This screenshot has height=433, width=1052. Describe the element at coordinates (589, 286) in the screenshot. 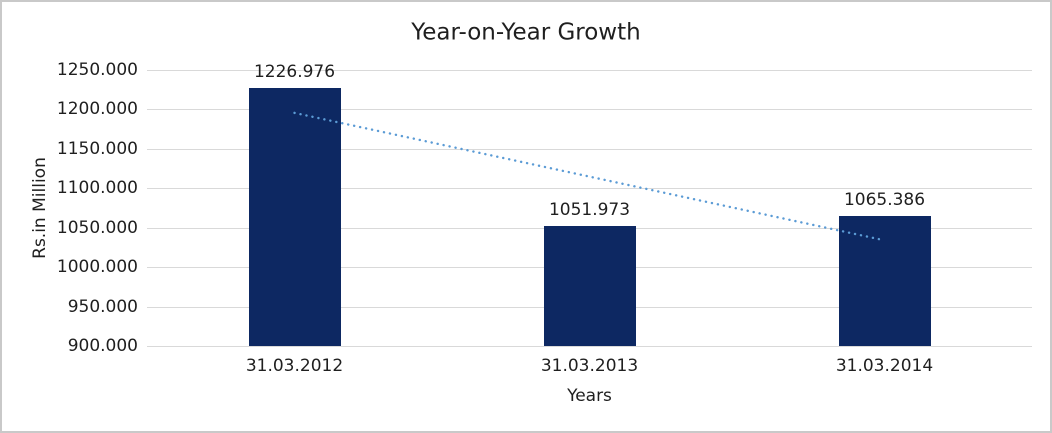

I see `bar-31.03.2013` at that location.